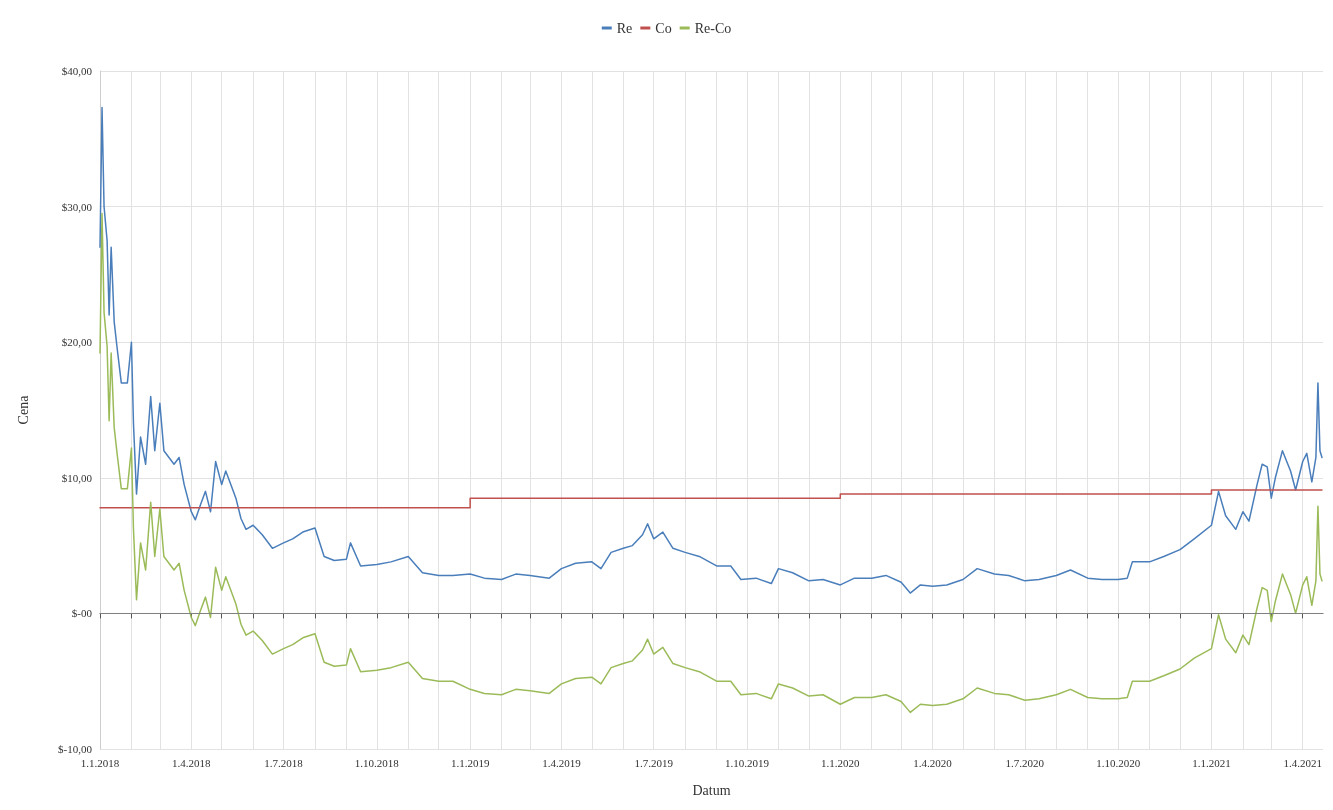 Image resolution: width=1333 pixels, height=810 pixels. I want to click on x-axis-title: Datum, so click(711, 790).